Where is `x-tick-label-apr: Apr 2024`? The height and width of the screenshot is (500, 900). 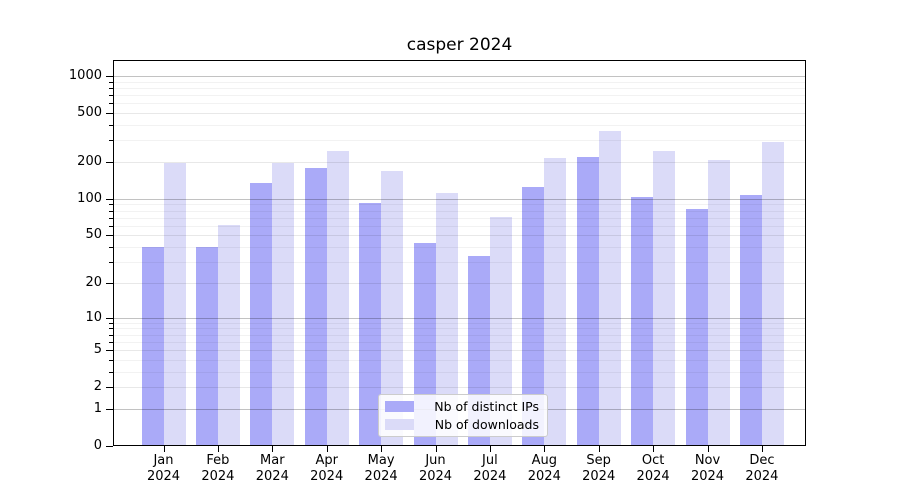 x-tick-label-apr: Apr 2024 is located at coordinates (327, 469).